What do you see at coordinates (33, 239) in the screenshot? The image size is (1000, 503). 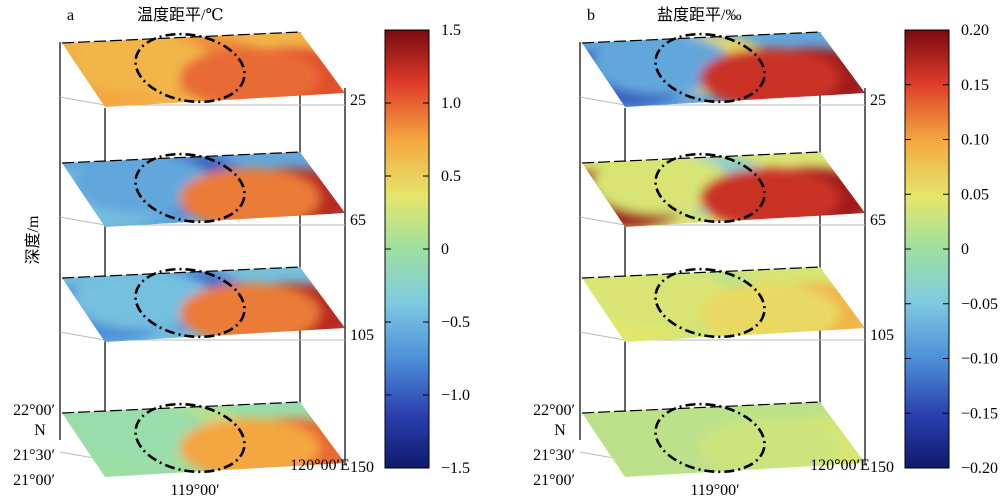 I see `z-axis-label: 深度/m` at bounding box center [33, 239].